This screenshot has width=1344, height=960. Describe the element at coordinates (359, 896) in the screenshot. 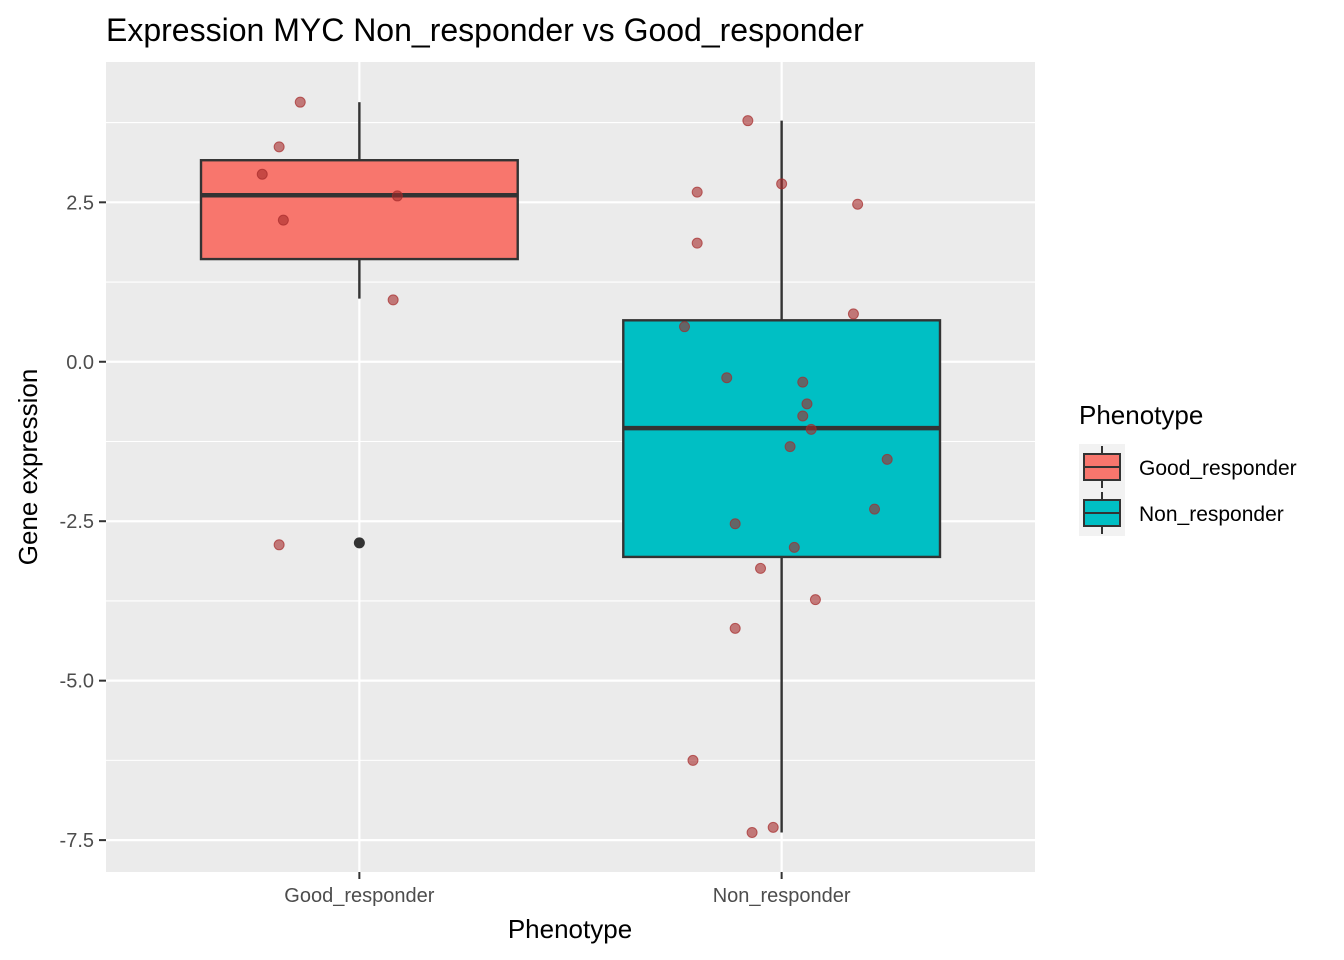

I see `x-tick-label: Good_responder` at that location.